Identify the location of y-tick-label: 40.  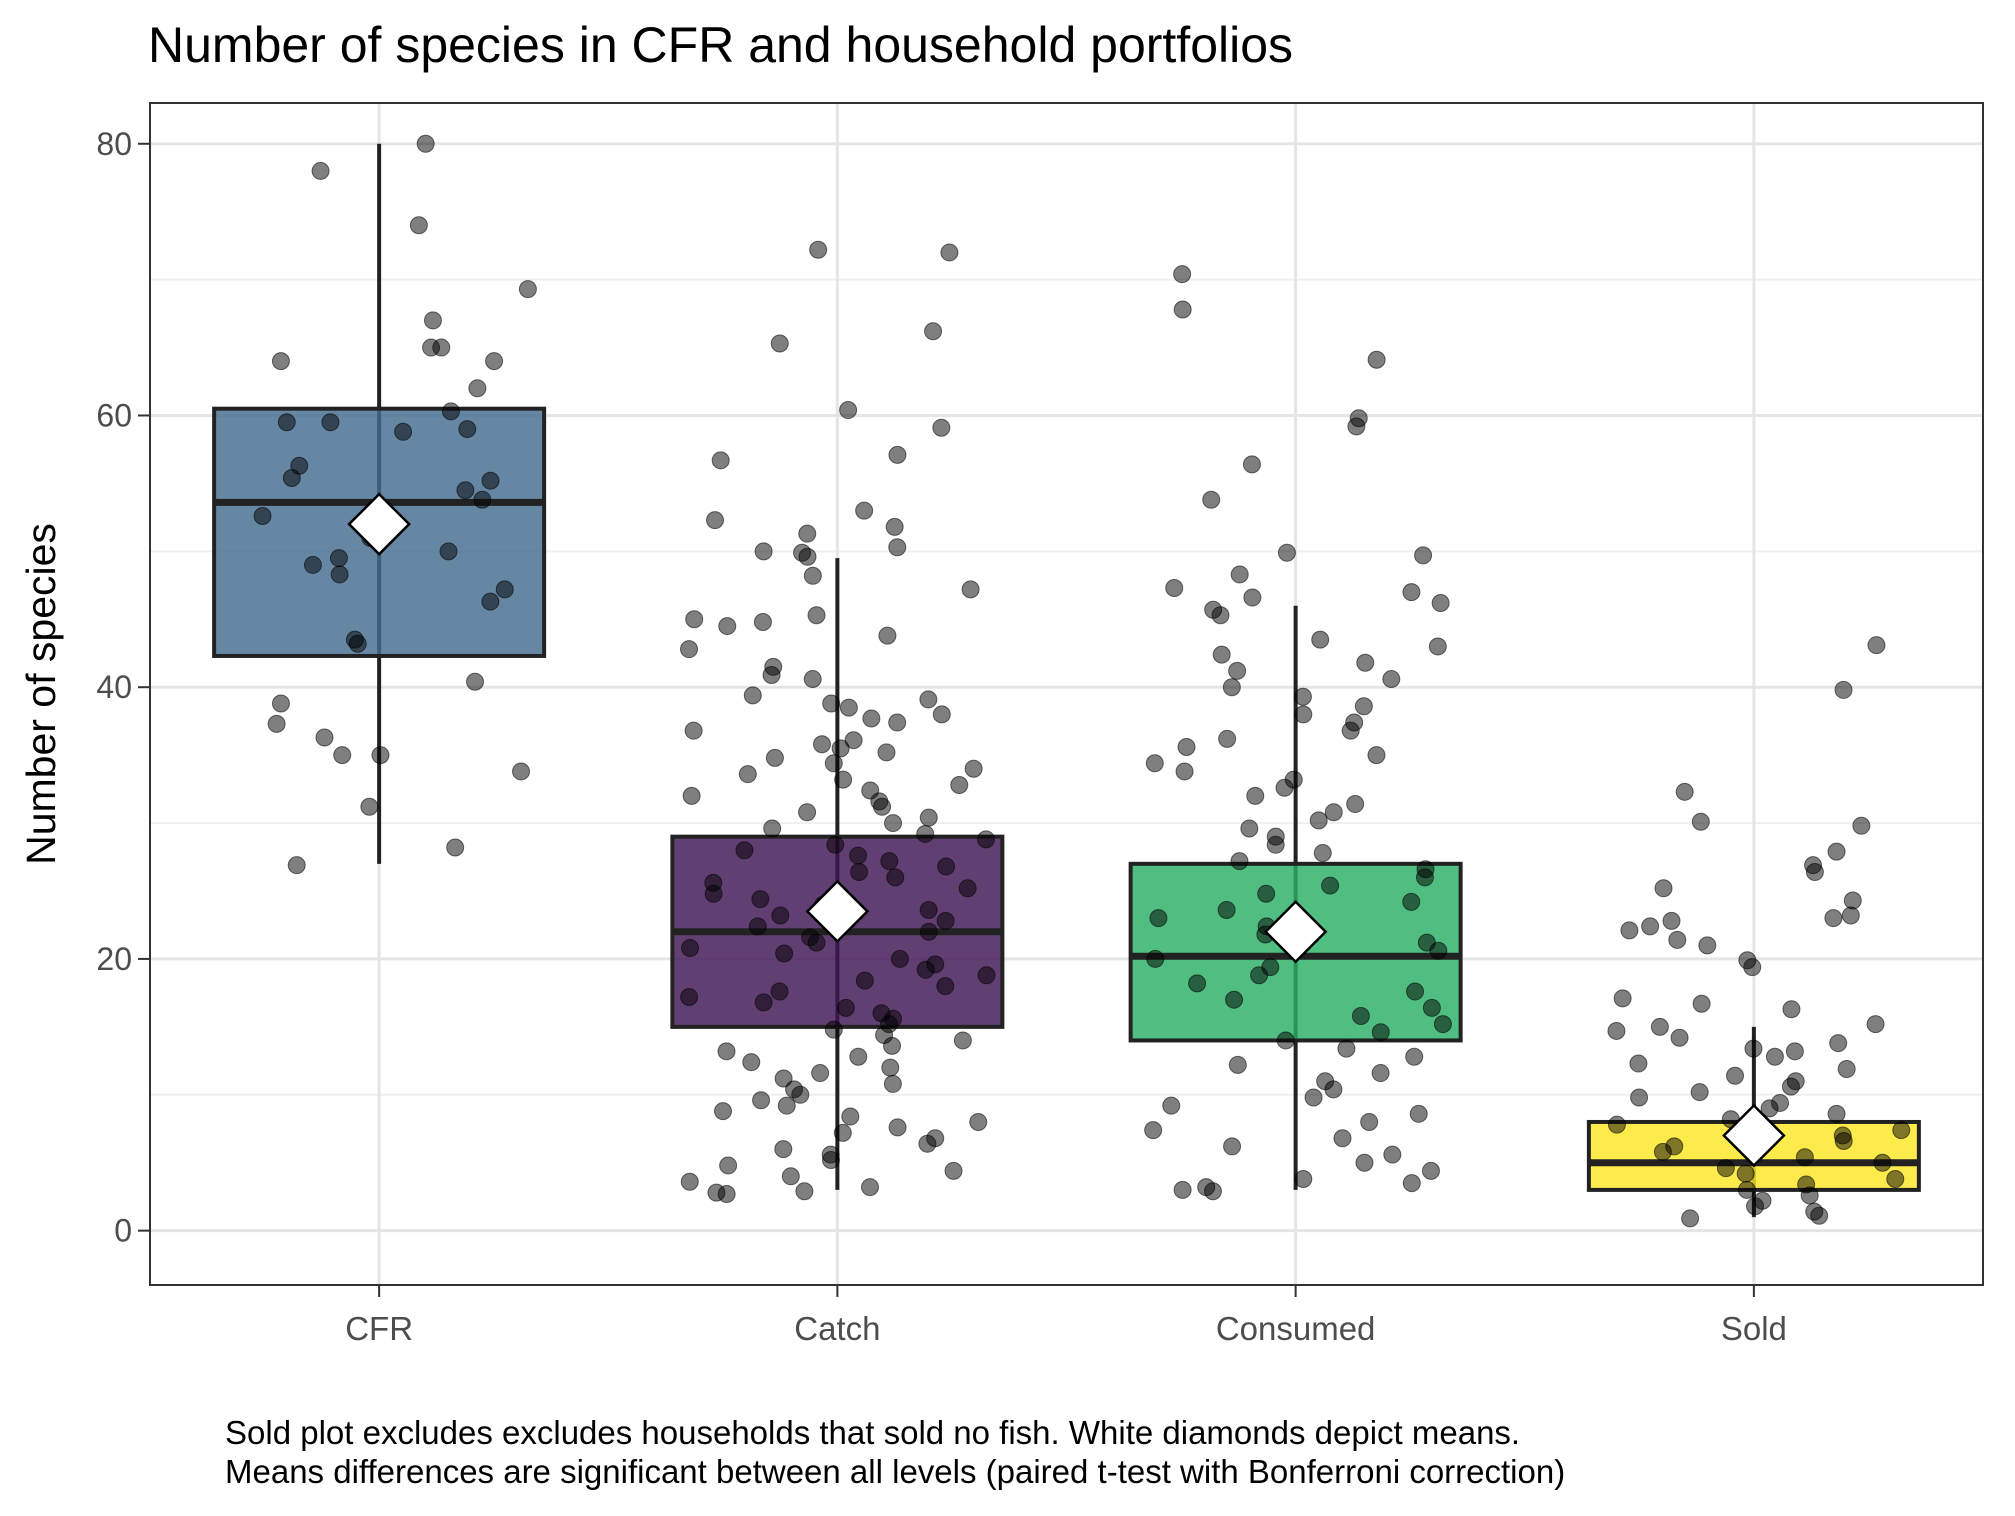
(114, 687).